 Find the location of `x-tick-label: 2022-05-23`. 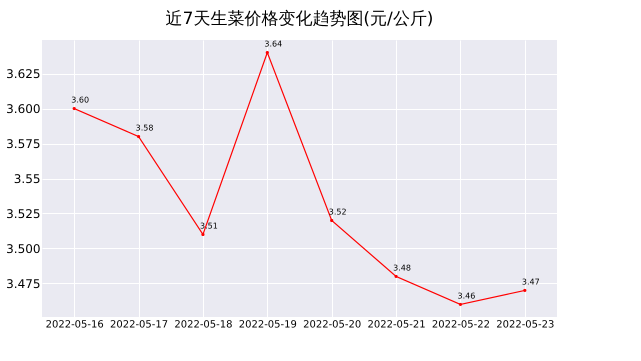

x-tick-label: 2022-05-23 is located at coordinates (525, 325).